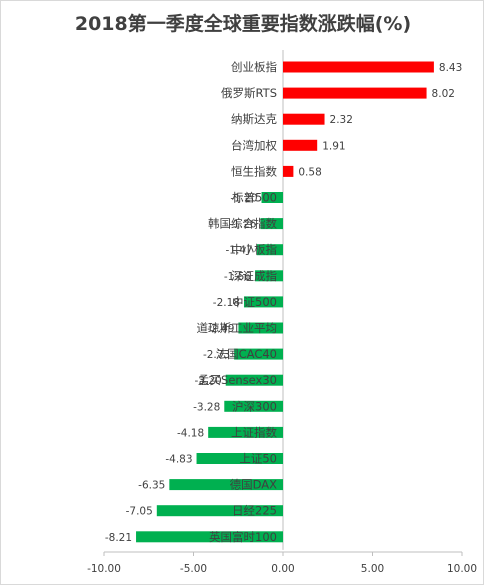  Describe the element at coordinates (243, 24) in the screenshot. I see `chart-title: 2018第一季度全球重要指数涨跌幅(%)` at that location.